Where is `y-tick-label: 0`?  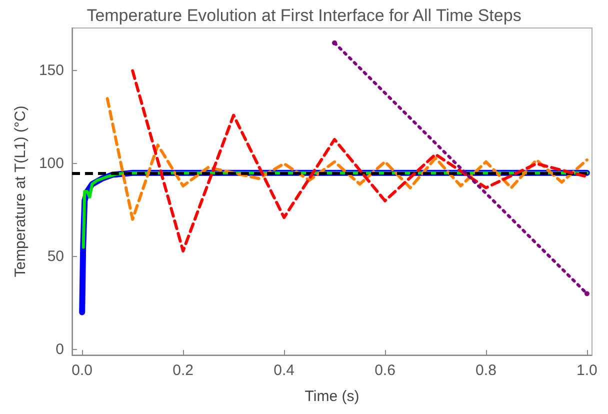 y-tick-label: 0 is located at coordinates (60, 349).